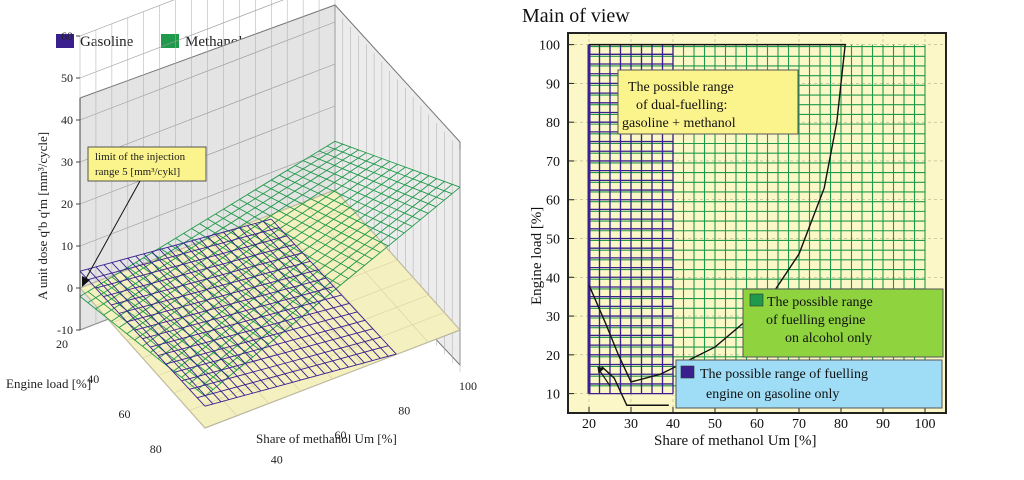 Image resolution: width=1024 pixels, height=480 pixels. What do you see at coordinates (601, 370) in the screenshot?
I see `low-load-arrowhead` at bounding box center [601, 370].